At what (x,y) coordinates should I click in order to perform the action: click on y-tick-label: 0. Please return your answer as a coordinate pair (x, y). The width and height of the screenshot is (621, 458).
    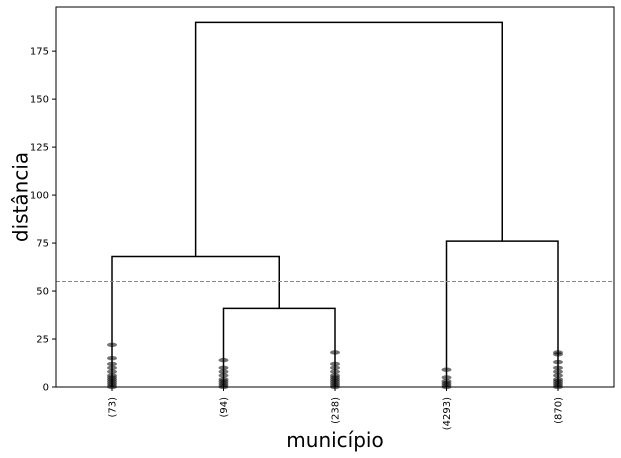
    Looking at the image, I should click on (46, 388).